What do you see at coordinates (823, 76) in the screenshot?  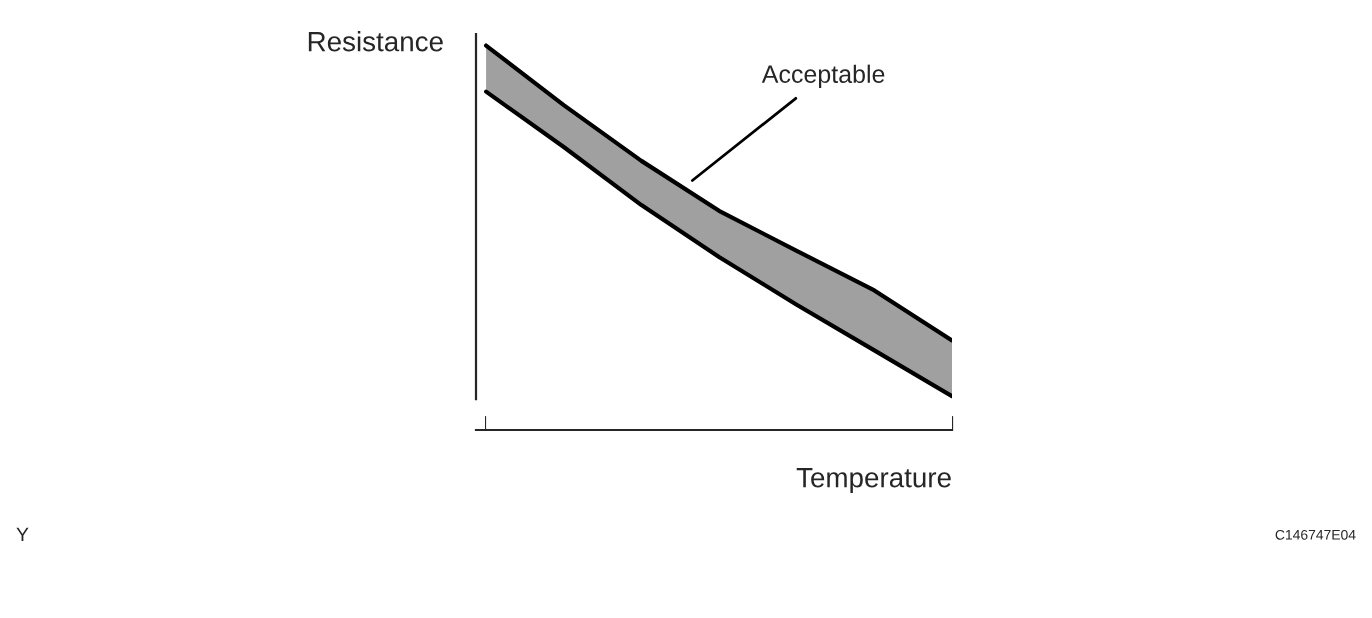 I see `annotation: Acceptable` at bounding box center [823, 76].